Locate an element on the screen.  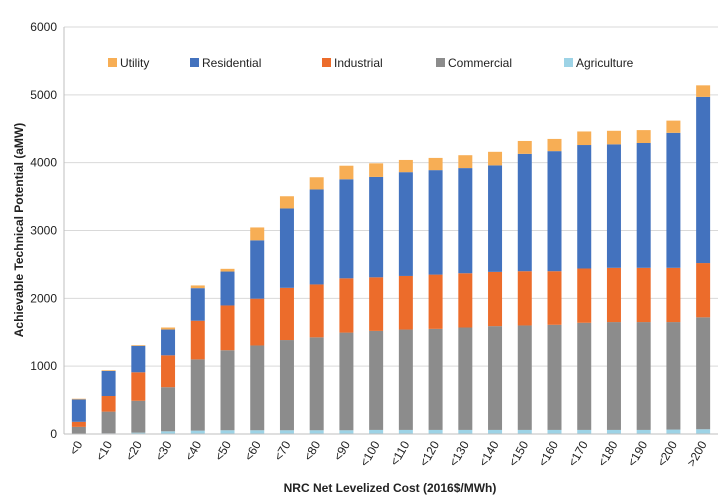
y-tick-label: 3000 is located at coordinates (43, 231).